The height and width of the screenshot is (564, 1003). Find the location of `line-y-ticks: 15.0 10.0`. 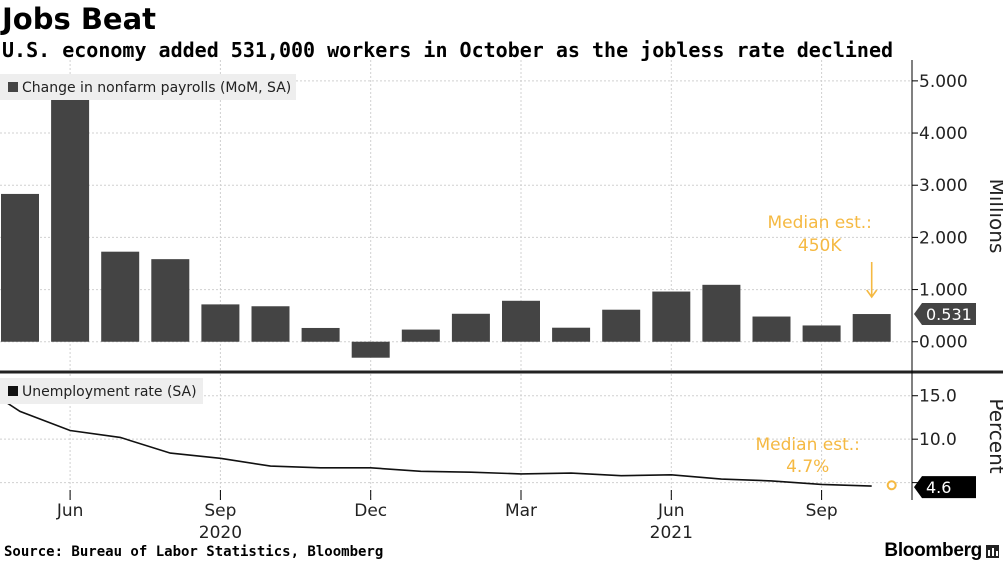

line-y-ticks: 15.0 10.0 is located at coordinates (934, 435).